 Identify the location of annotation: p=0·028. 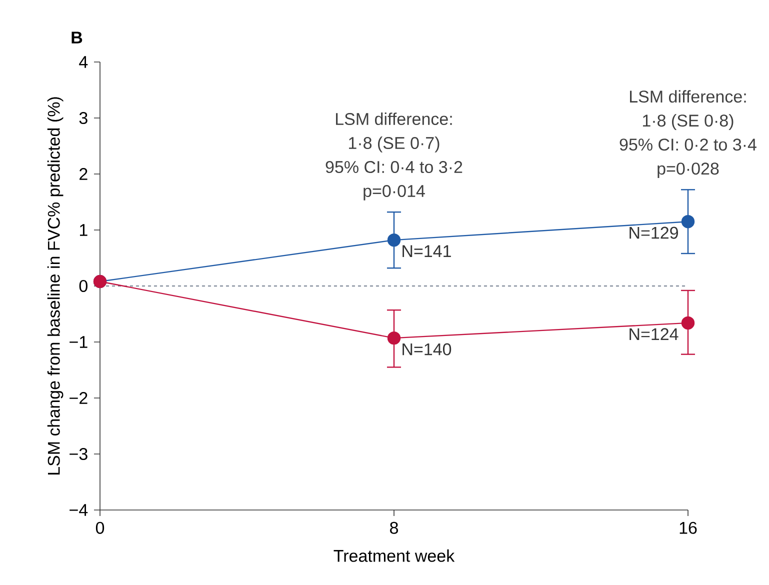
(688, 170).